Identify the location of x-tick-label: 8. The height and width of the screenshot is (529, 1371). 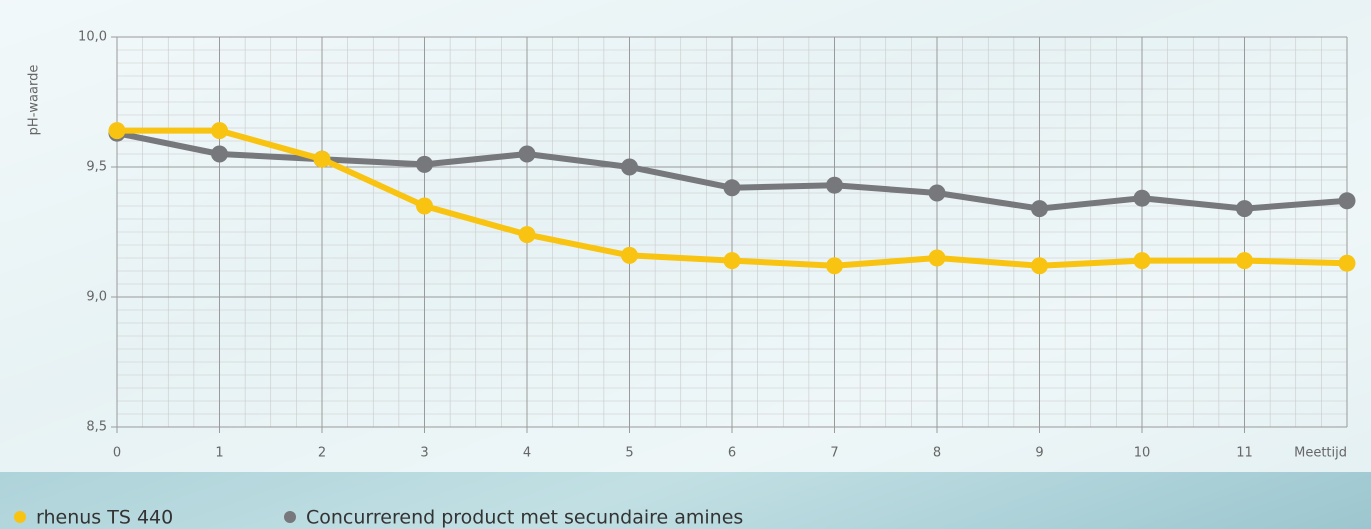
(937, 453).